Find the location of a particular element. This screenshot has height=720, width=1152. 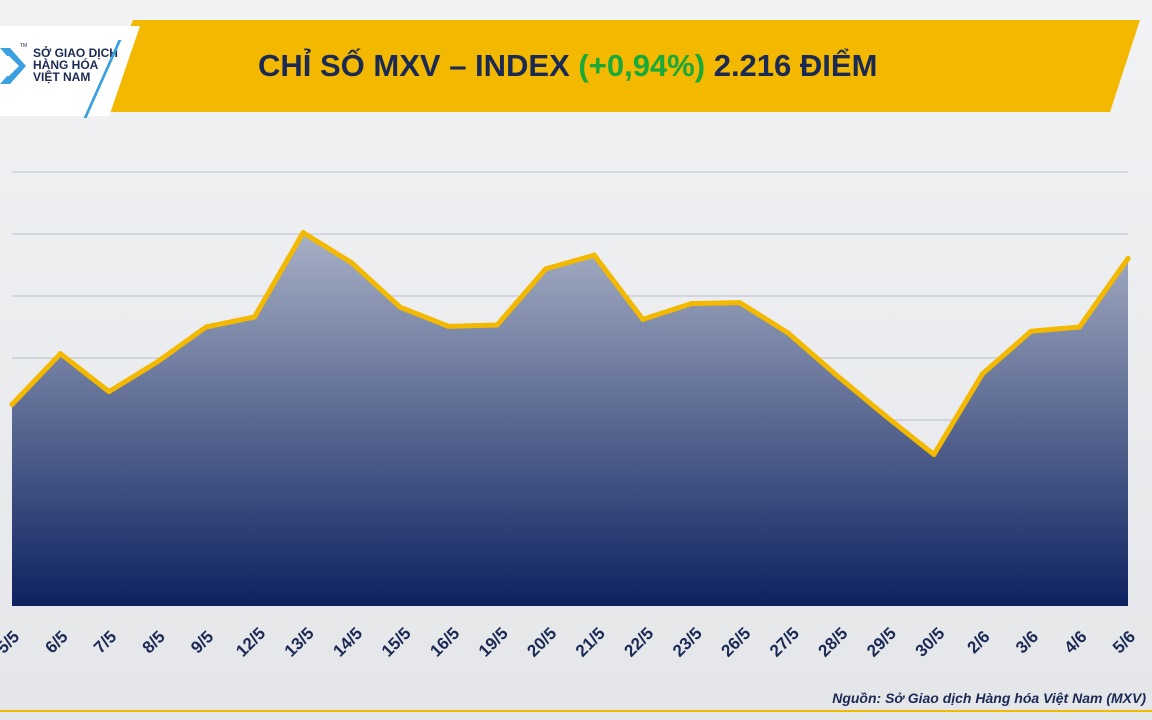

x-tick-label: 27/5 is located at coordinates (784, 642).